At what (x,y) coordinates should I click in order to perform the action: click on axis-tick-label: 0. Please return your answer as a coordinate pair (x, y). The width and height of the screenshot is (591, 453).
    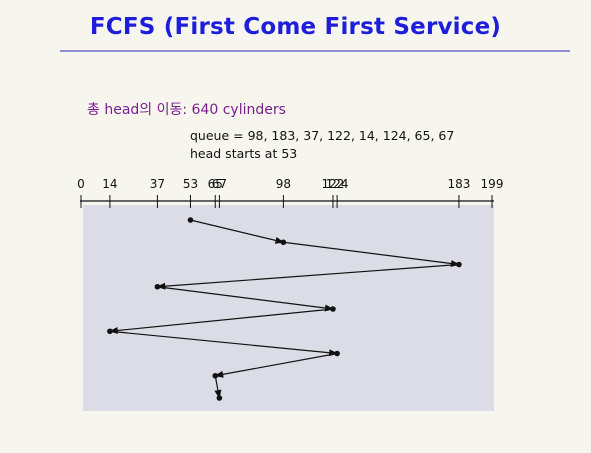
    Looking at the image, I should click on (81, 184).